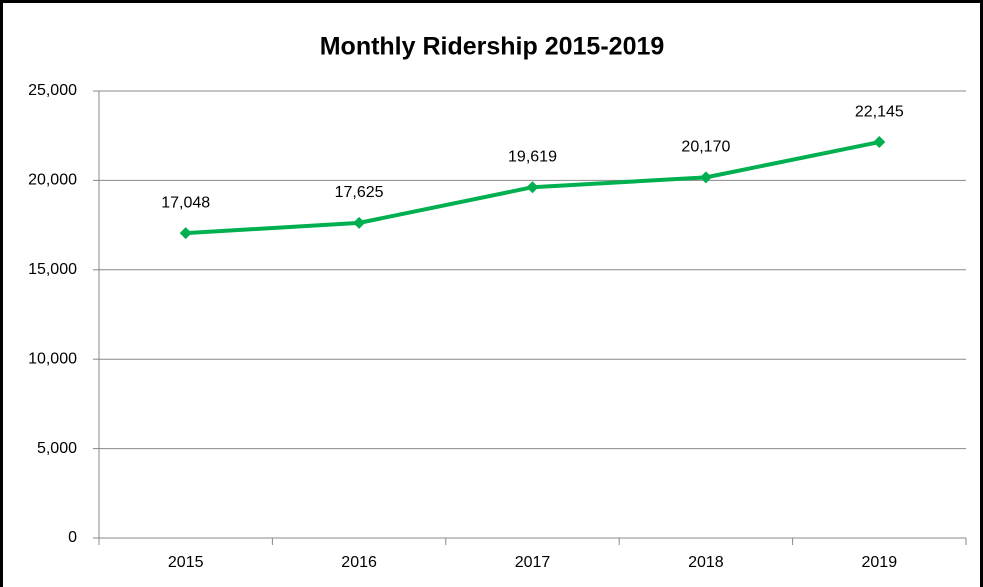 This screenshot has width=983, height=587. Describe the element at coordinates (185, 202) in the screenshot. I see `data-label: 17,048` at that location.